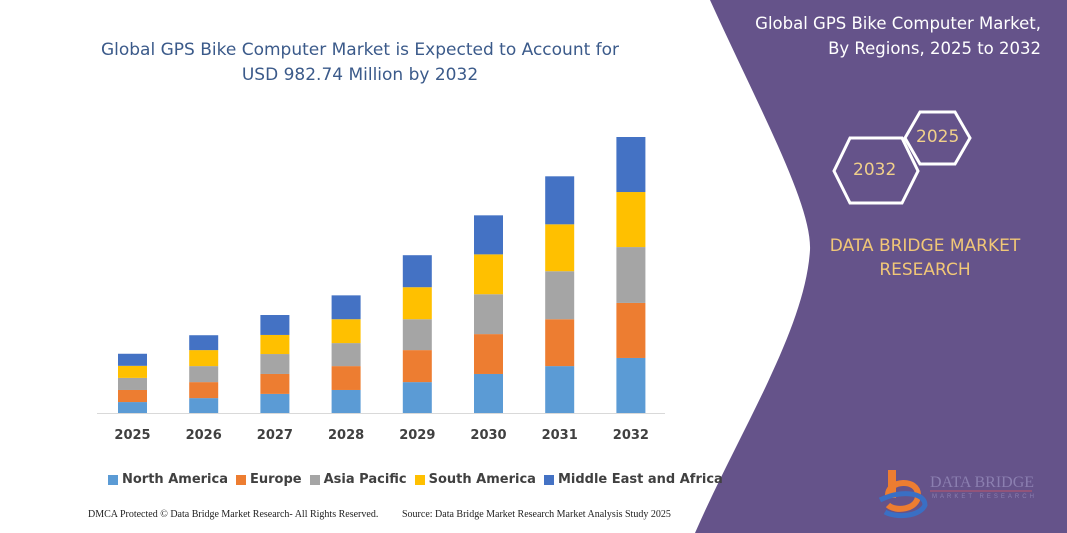 The width and height of the screenshot is (1067, 533). I want to click on legend-item: Middle East and Africa, so click(633, 479).